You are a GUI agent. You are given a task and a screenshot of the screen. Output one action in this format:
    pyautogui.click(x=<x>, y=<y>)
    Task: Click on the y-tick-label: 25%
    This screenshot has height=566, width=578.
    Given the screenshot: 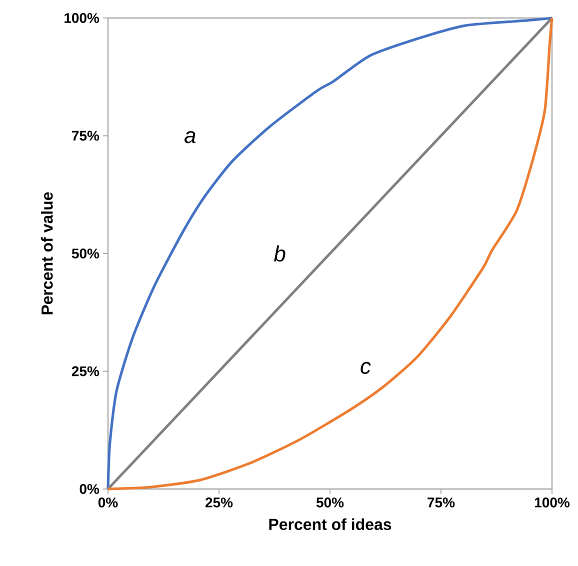 What is the action you would take?
    pyautogui.click(x=86, y=371)
    